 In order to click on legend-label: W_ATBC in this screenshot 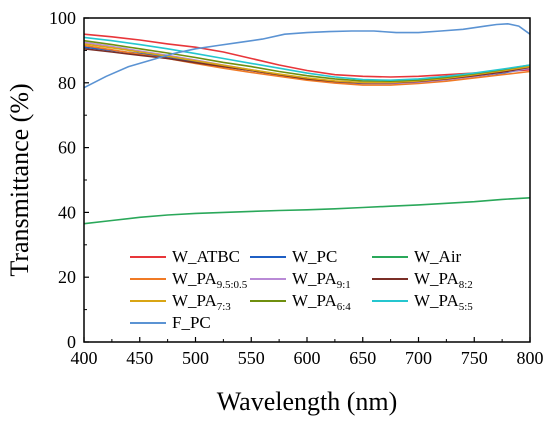, I will do `click(206, 256)`.